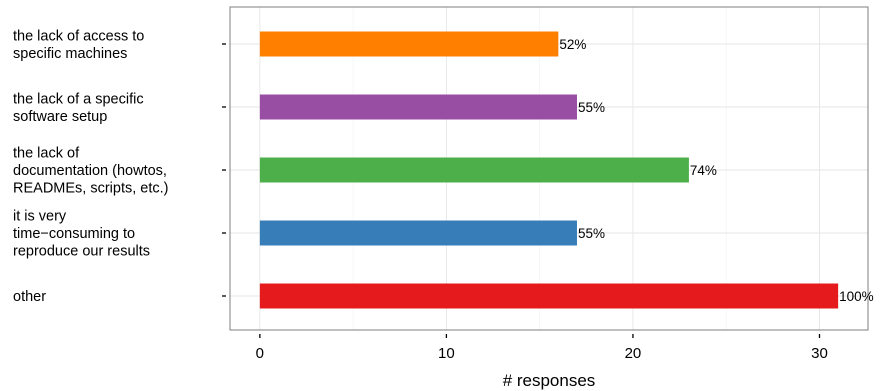 The width and height of the screenshot is (883, 391). Describe the element at coordinates (633, 353) in the screenshot. I see `x-tick-label: 20` at that location.